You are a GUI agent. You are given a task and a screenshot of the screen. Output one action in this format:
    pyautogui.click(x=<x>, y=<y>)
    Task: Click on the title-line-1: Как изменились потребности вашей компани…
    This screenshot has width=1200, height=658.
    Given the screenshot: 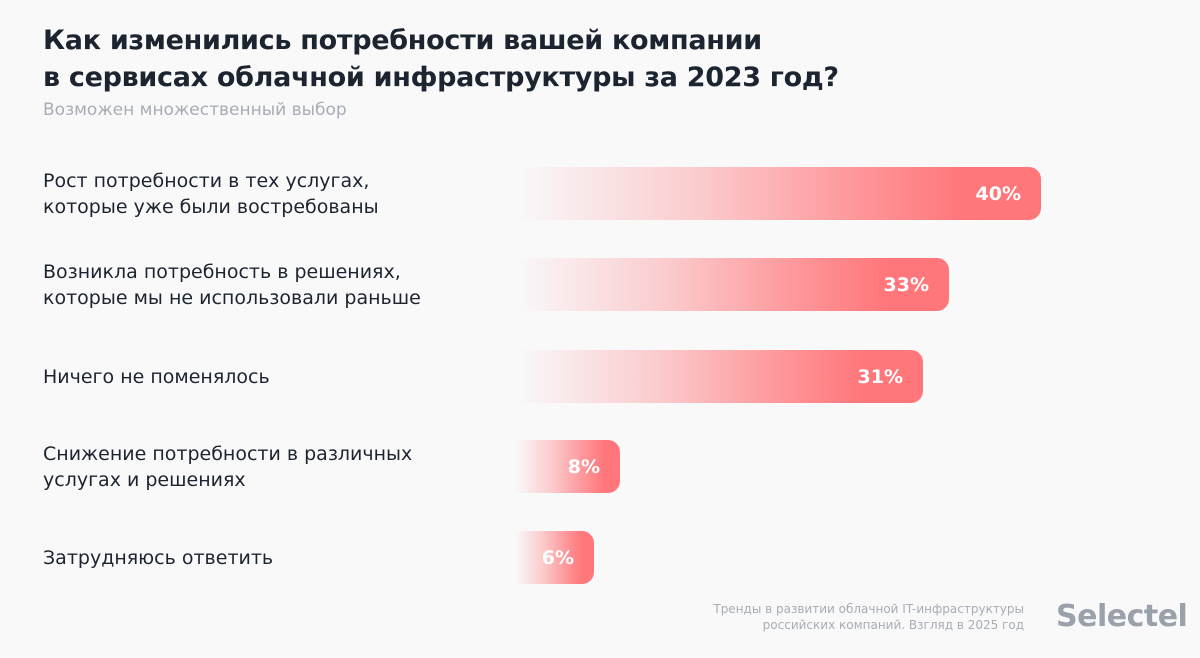 What is the action you would take?
    pyautogui.click(x=402, y=40)
    